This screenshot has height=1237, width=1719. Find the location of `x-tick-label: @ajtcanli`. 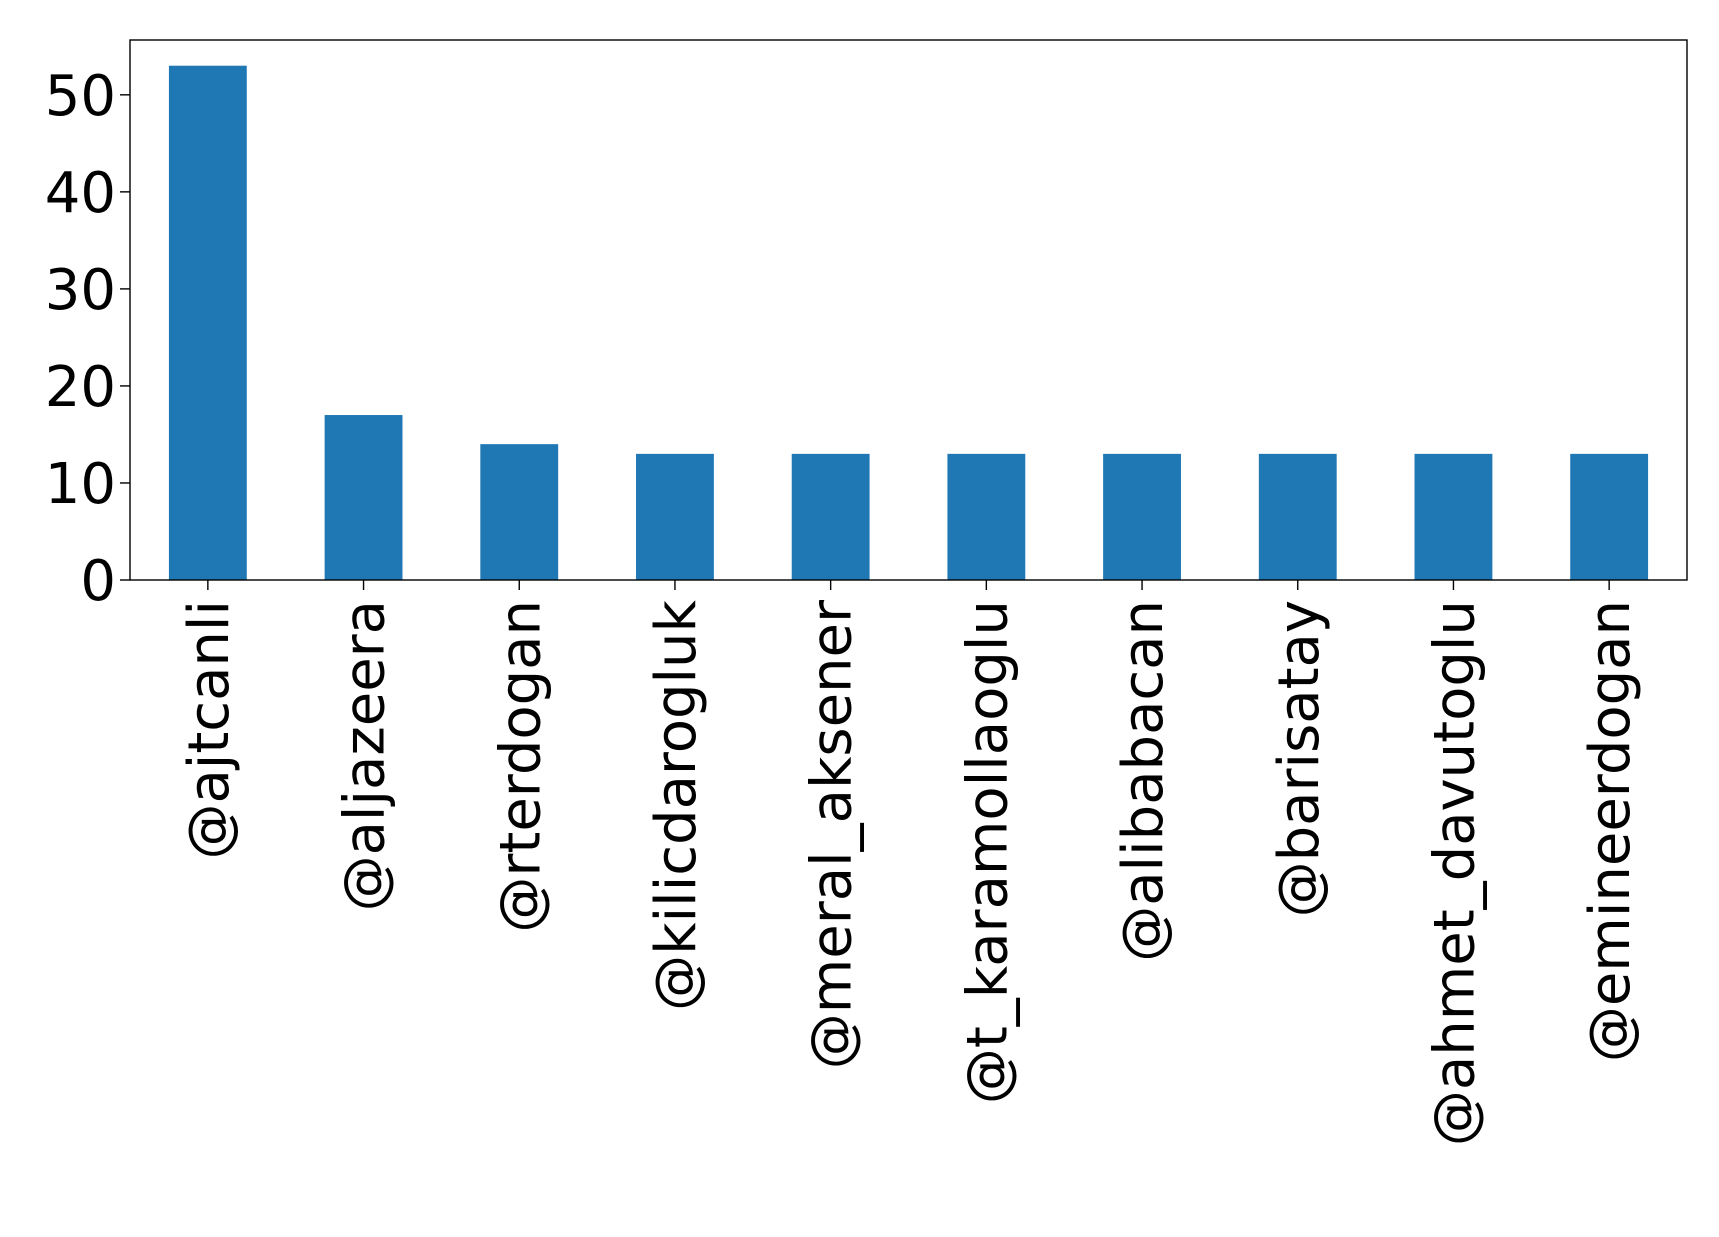

x-tick-label: @ajtcanli is located at coordinates (209, 730).